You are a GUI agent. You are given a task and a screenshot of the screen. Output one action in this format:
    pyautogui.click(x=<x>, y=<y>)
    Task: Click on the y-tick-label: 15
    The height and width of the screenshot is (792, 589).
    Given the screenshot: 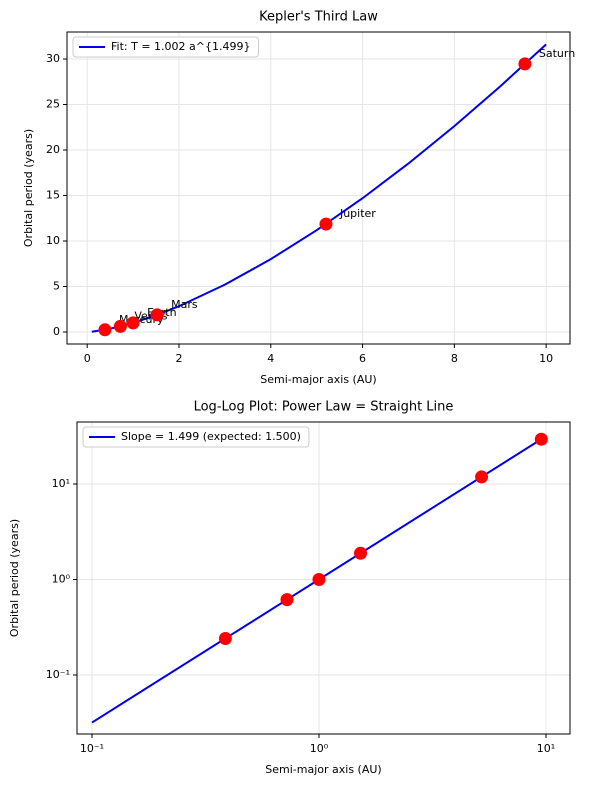 What is the action you would take?
    pyautogui.click(x=53, y=195)
    